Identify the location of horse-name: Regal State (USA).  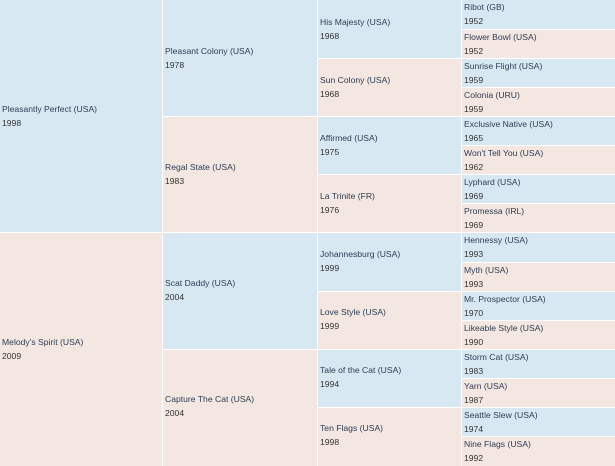
(200, 167).